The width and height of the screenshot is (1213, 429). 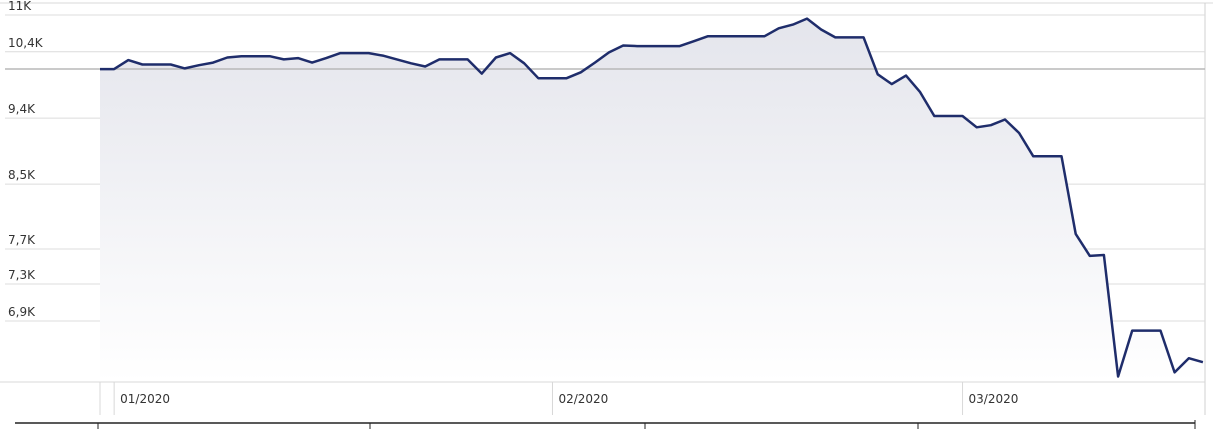 I want to click on y-tick-label: 7,3K, so click(x=22, y=275).